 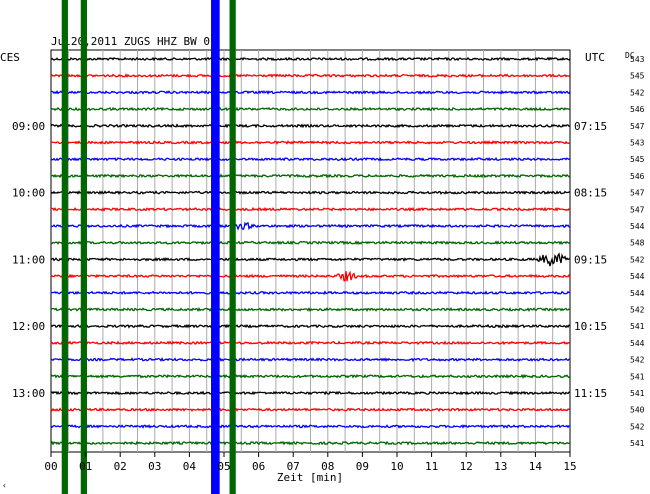 What do you see at coordinates (590, 326) in the screenshot?
I see `right-hour-label: 10:15` at bounding box center [590, 326].